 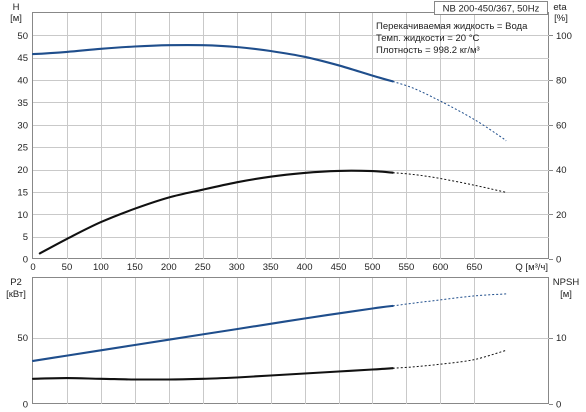 I want to click on annotation-temperature: Темп. жидкости = 20 °C, so click(x=427, y=38).